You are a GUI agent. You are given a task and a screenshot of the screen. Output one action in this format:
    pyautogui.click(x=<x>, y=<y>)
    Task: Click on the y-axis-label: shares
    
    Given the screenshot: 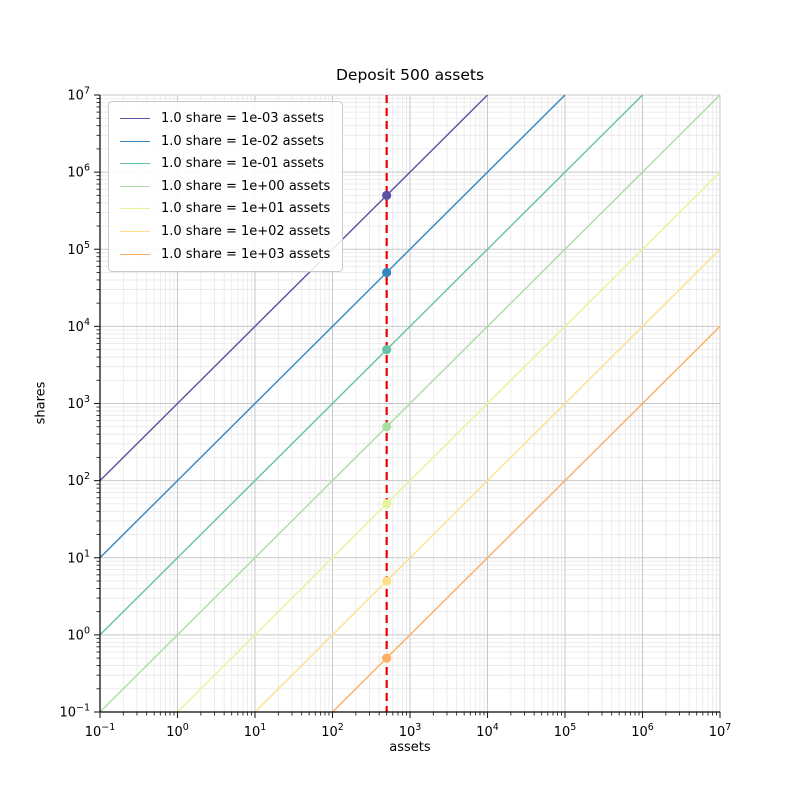 What is the action you would take?
    pyautogui.click(x=41, y=403)
    